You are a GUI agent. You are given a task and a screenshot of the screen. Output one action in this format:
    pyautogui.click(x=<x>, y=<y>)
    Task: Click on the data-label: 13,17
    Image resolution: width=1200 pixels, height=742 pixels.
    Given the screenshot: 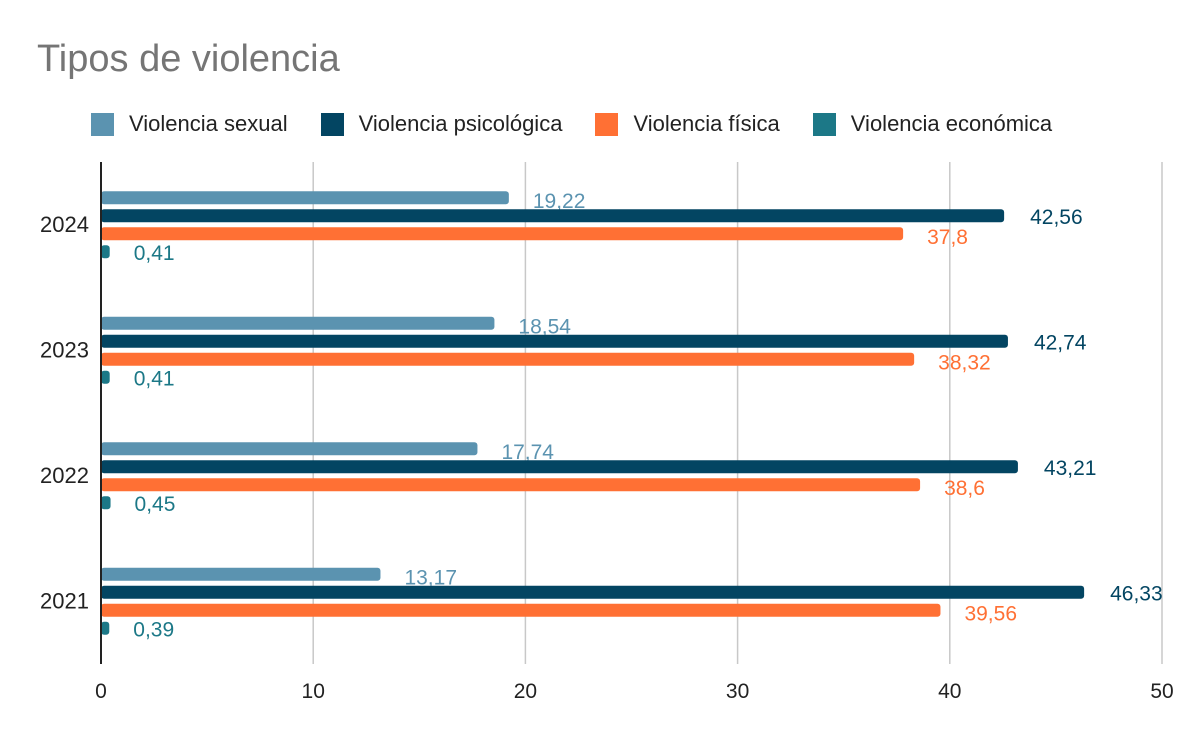 What is the action you would take?
    pyautogui.click(x=430, y=577)
    